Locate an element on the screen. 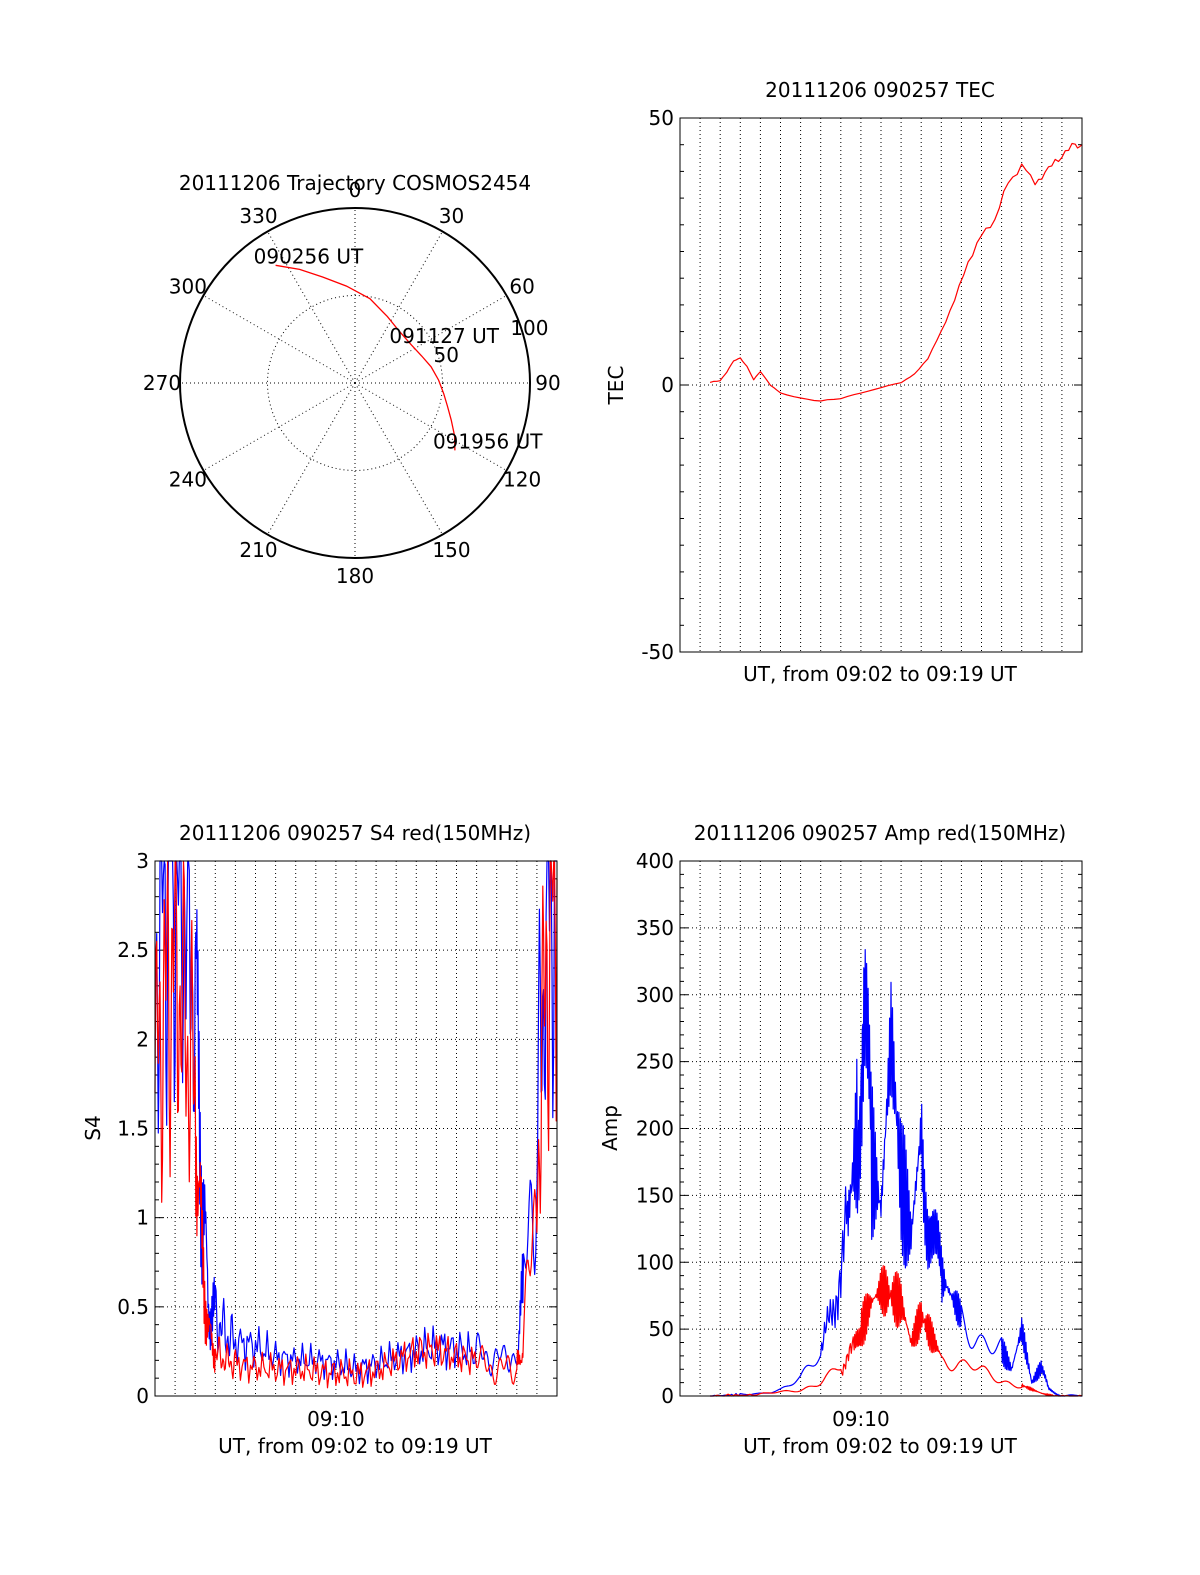 This screenshot has height=1575, width=1200. polar-outer-circle is located at coordinates (355, 383).